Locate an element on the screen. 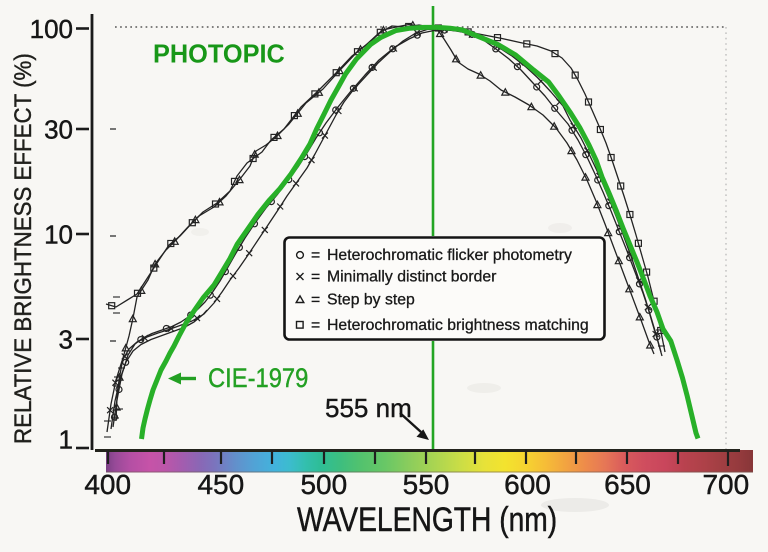 This screenshot has width=768, height=552. svg-text: 10 is located at coordinates (58, 235).